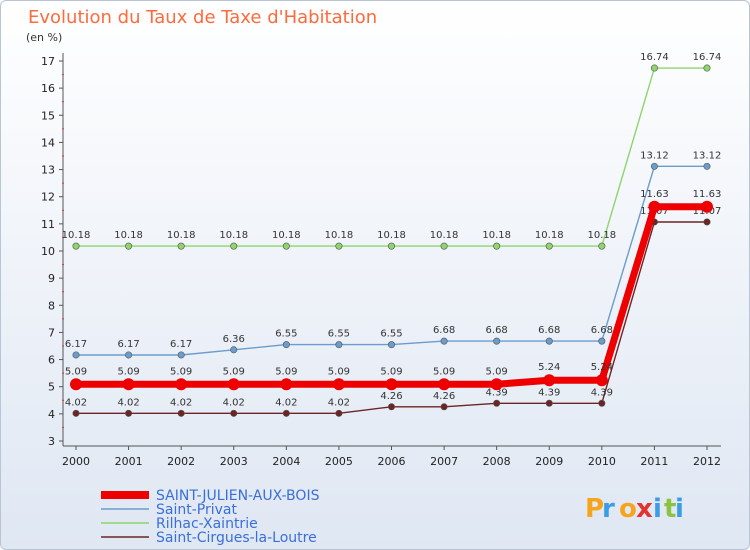  Describe the element at coordinates (51, 305) in the screenshot. I see `y-tick-label: 8` at that location.